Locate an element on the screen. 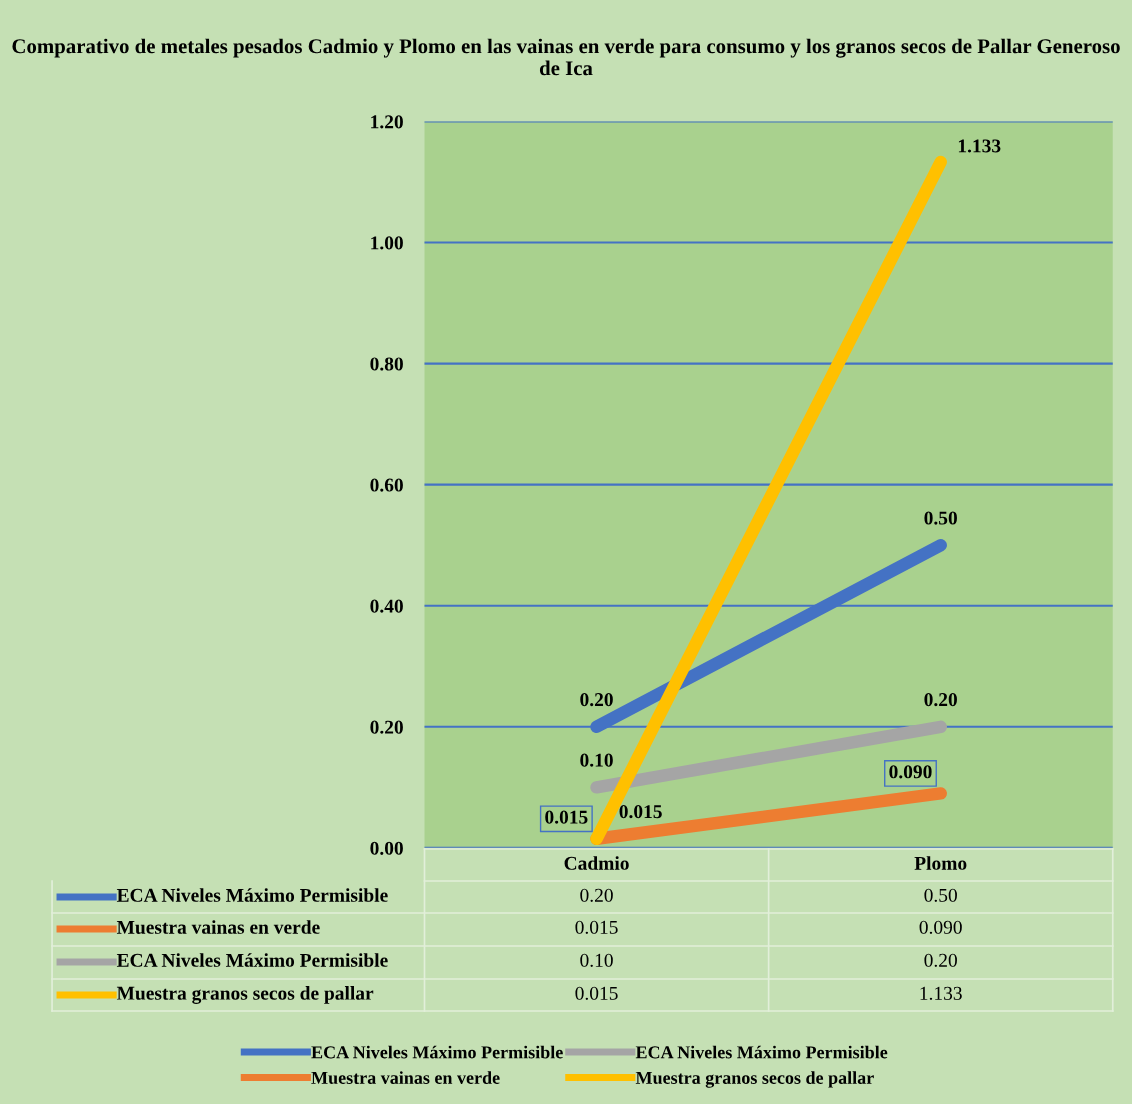  text: 0.50 is located at coordinates (940, 518).